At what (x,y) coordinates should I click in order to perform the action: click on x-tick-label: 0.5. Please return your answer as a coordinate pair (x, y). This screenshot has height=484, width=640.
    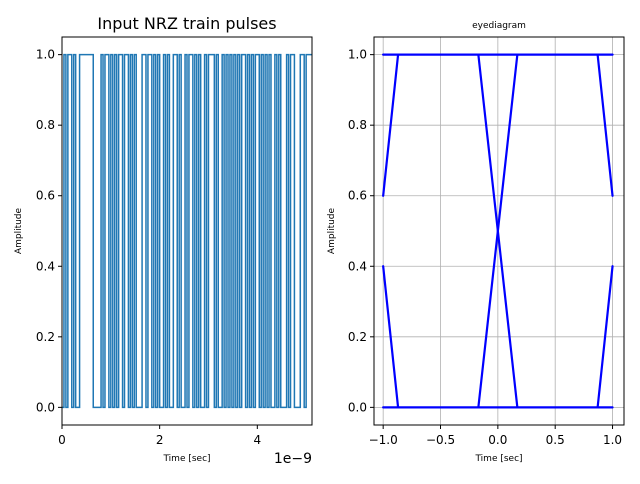
    Looking at the image, I should click on (555, 440).